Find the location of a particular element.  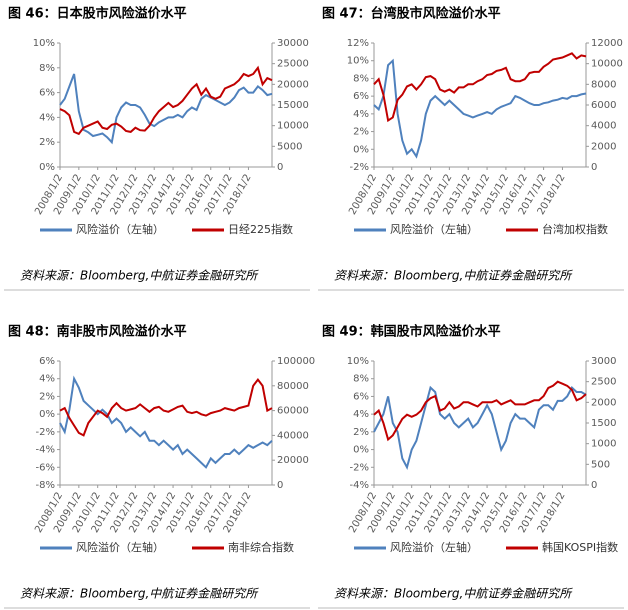

chart-title: 图 49：韩国股市风险溢价水平 is located at coordinates (411, 332).